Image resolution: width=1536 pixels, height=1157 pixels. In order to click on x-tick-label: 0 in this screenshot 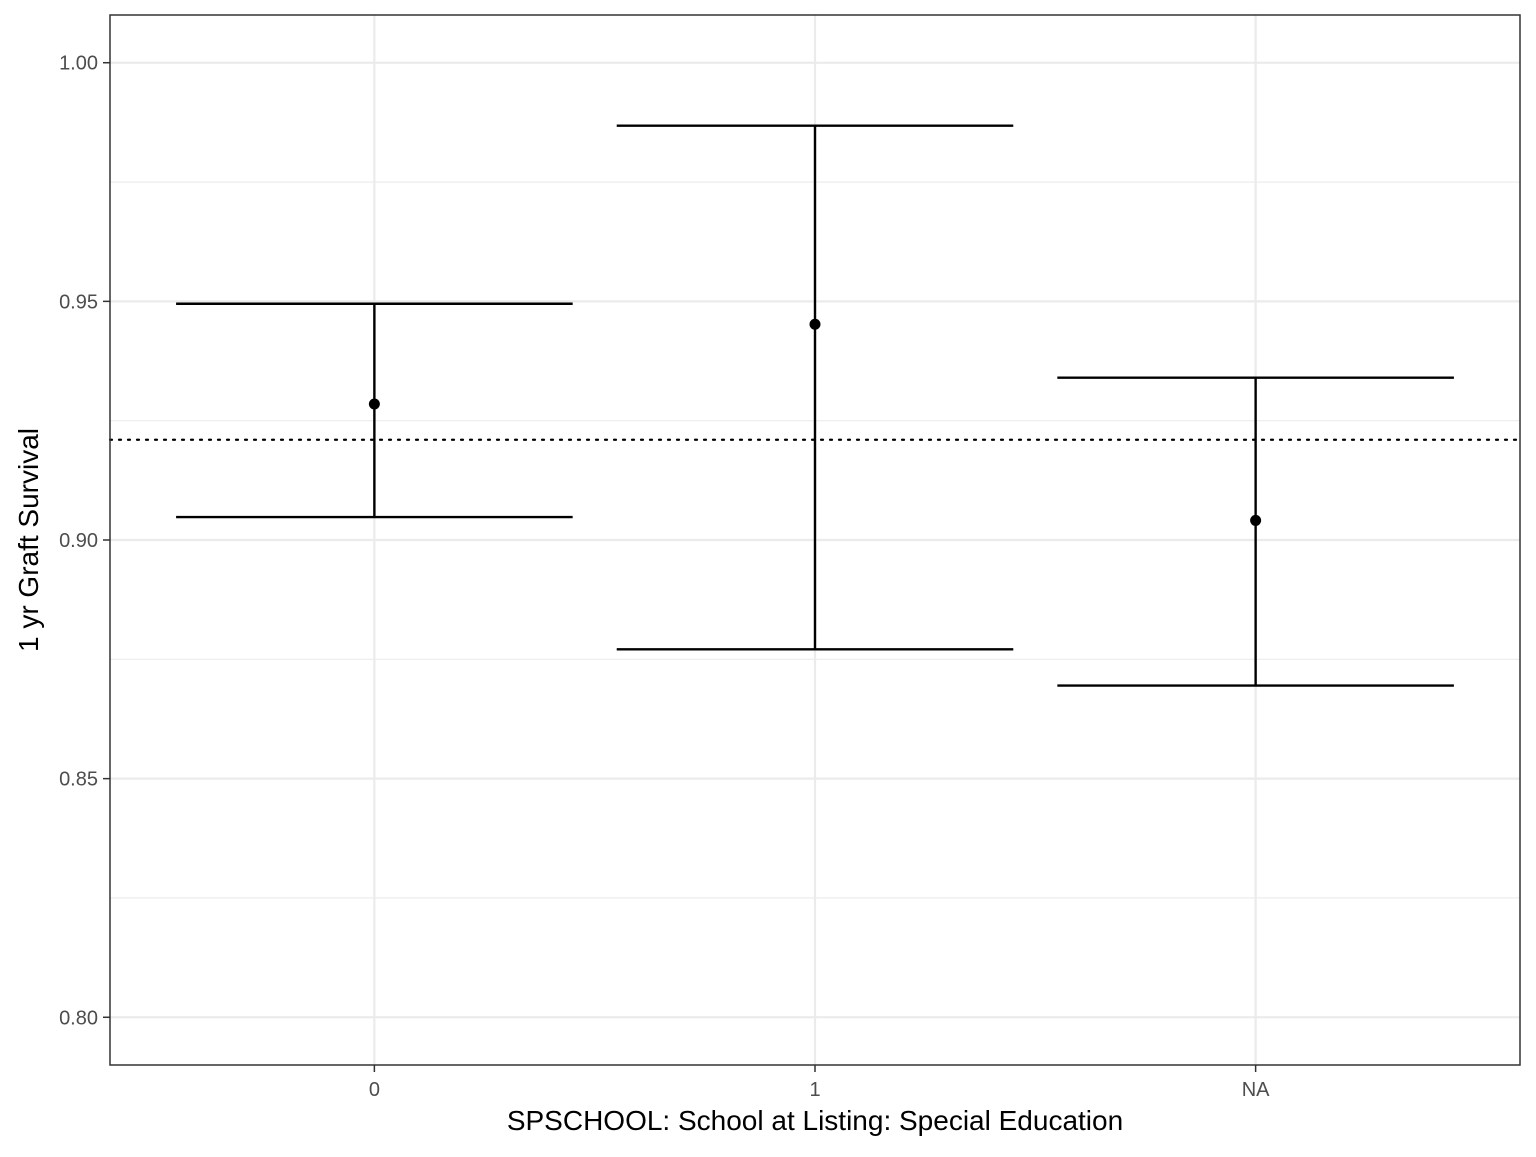, I will do `click(374, 1090)`.